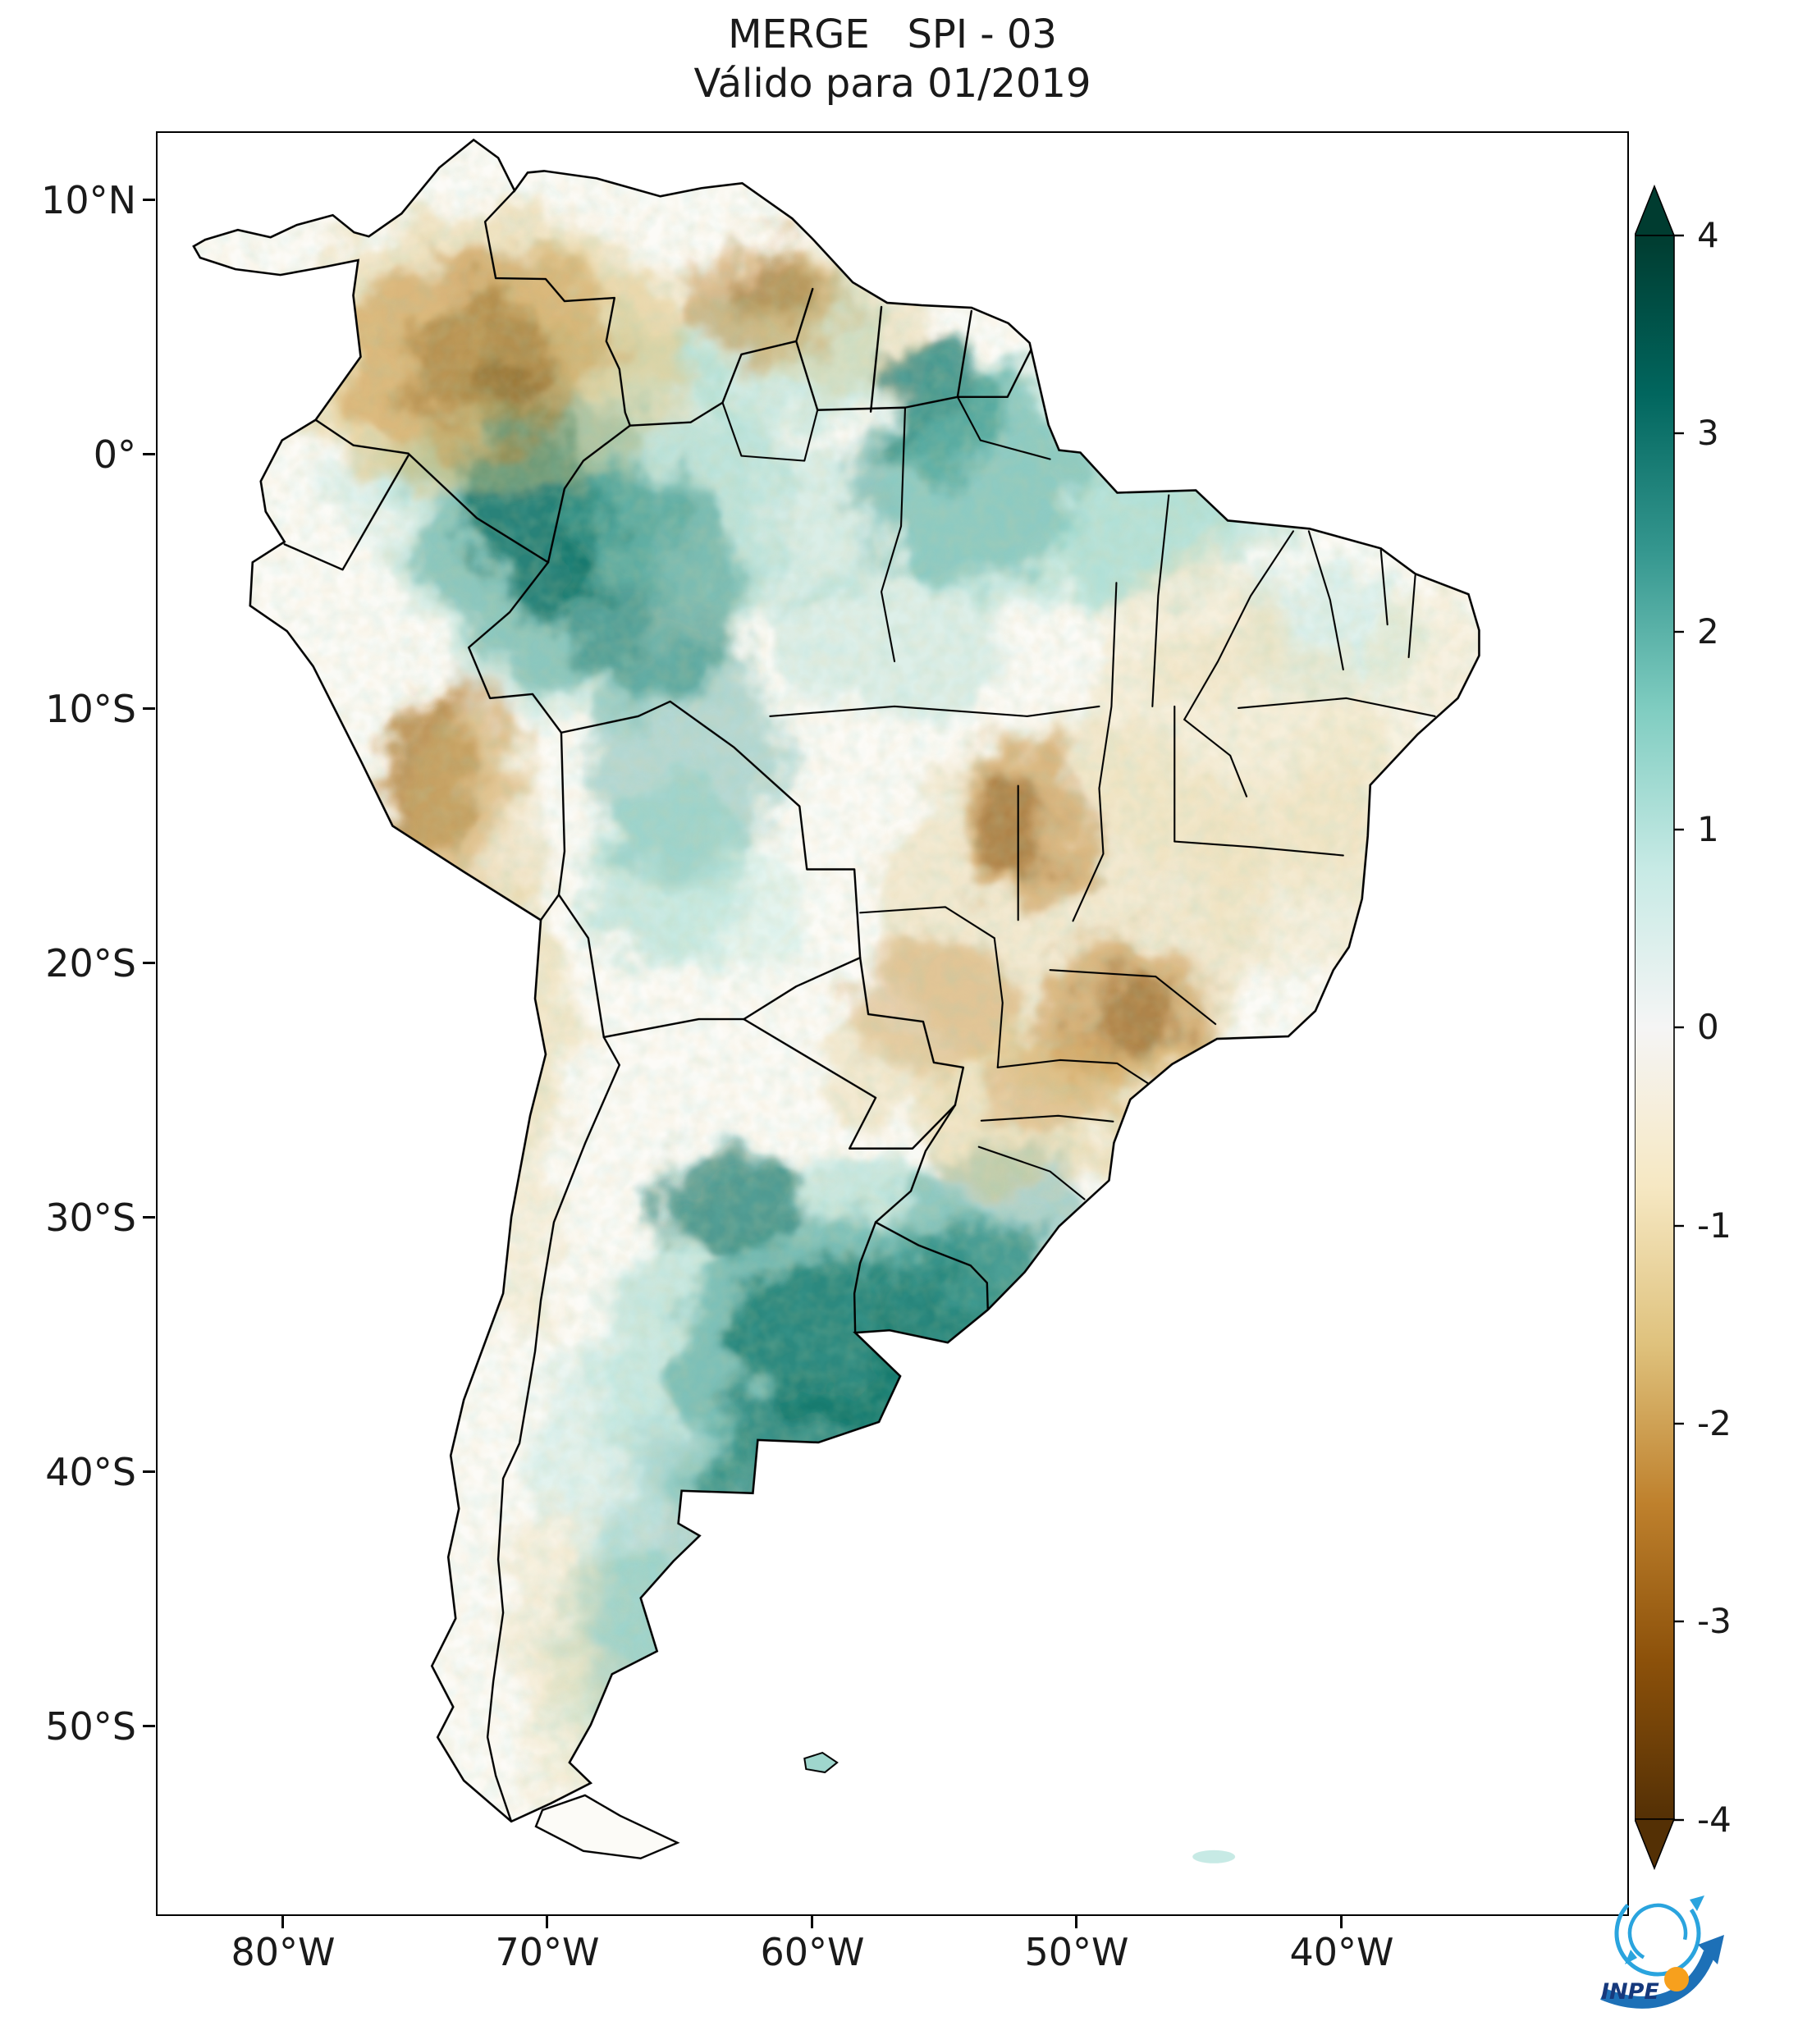 This screenshot has height=2044, width=1798. What do you see at coordinates (821, 1762) in the screenshot?
I see `falkland-islands` at bounding box center [821, 1762].